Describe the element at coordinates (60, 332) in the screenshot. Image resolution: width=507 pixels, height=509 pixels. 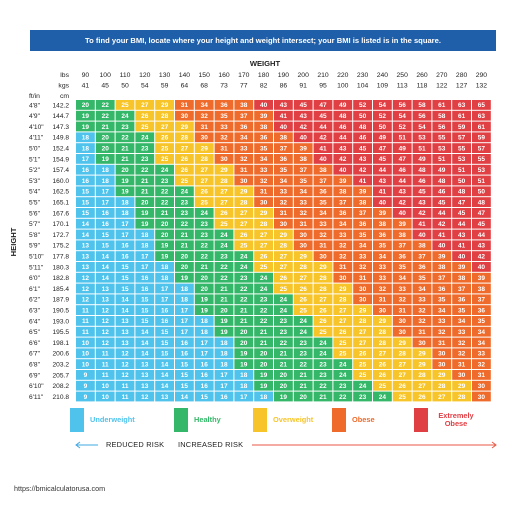
I see `height-cm-tick: 195.5` at that location.